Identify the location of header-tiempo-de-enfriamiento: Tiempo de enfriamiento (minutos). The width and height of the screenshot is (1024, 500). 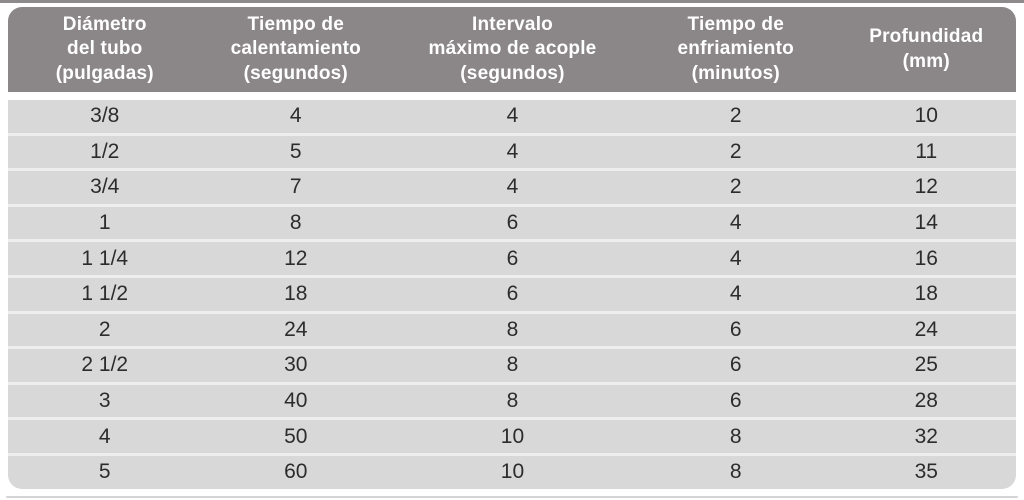
(735, 49).